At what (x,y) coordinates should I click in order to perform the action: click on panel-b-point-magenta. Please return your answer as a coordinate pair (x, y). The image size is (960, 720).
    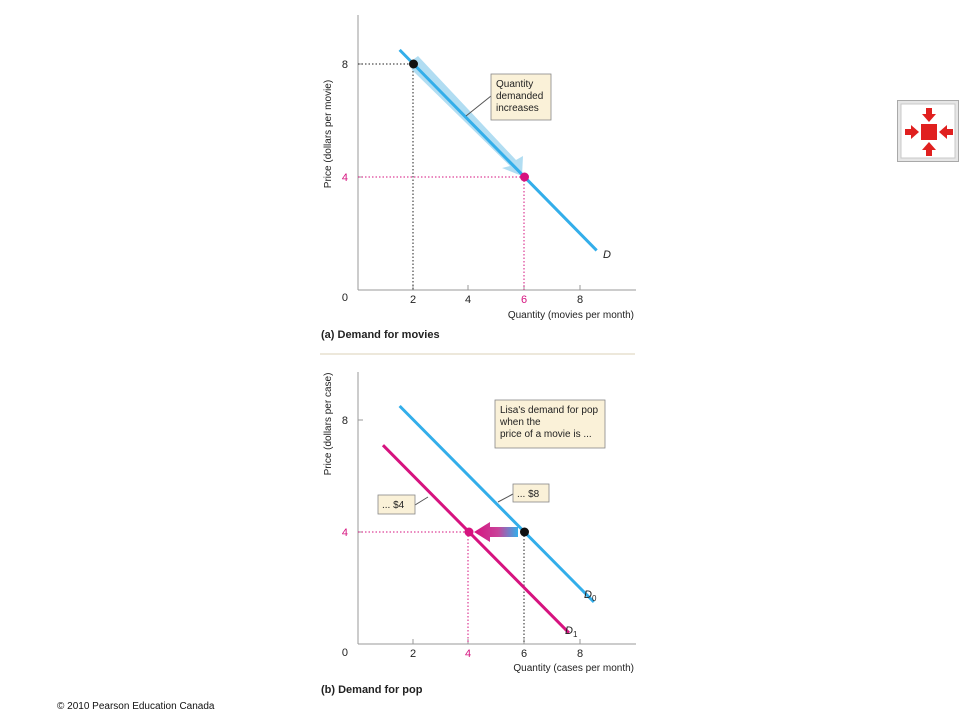
    Looking at the image, I should click on (469, 532).